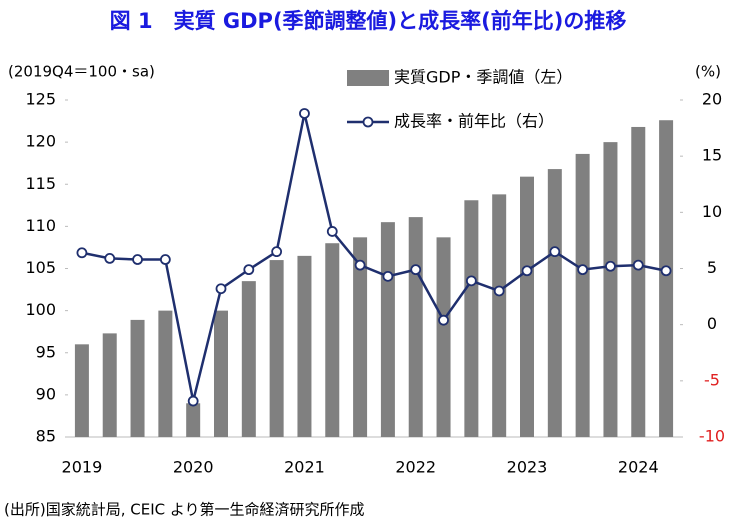  I want to click on legend-label: 実質GDP・季調値（左）, so click(483, 77).